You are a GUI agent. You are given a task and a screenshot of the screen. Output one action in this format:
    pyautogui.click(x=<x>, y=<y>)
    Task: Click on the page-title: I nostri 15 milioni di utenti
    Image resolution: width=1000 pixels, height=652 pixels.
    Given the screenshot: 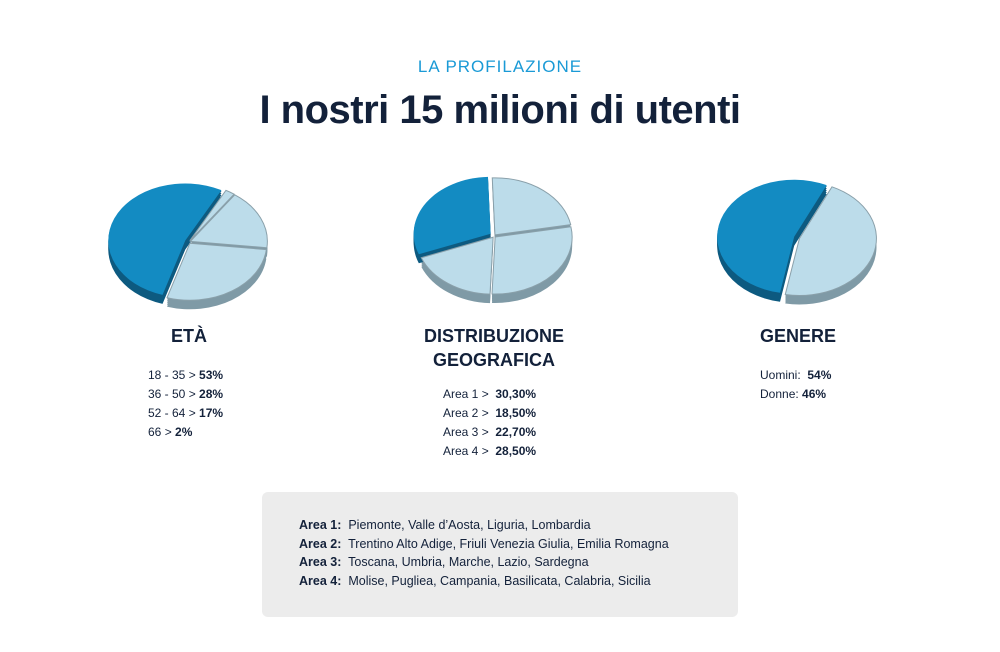 What is the action you would take?
    pyautogui.click(x=500, y=110)
    